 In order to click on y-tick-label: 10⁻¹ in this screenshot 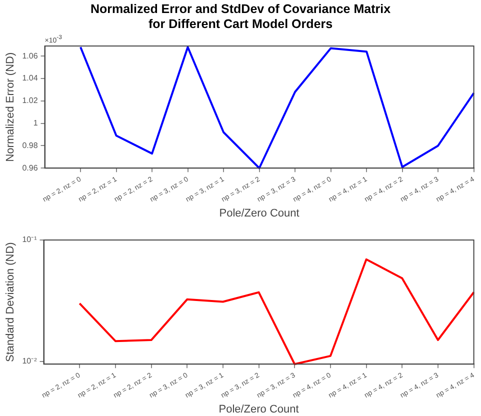, I will do `click(30, 239)`.